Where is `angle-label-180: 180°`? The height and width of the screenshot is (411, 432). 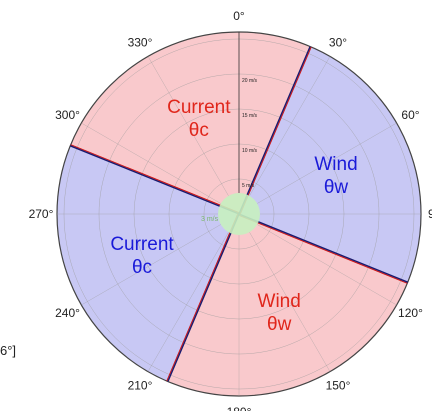 angle-label-180: 180° is located at coordinates (239, 408).